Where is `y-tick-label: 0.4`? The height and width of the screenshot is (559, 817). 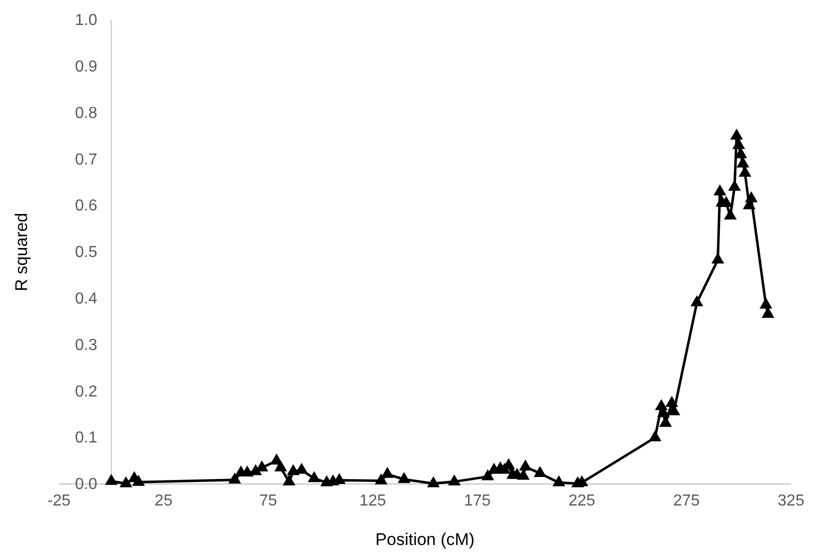
y-tick-label: 0.4 is located at coordinates (86, 299).